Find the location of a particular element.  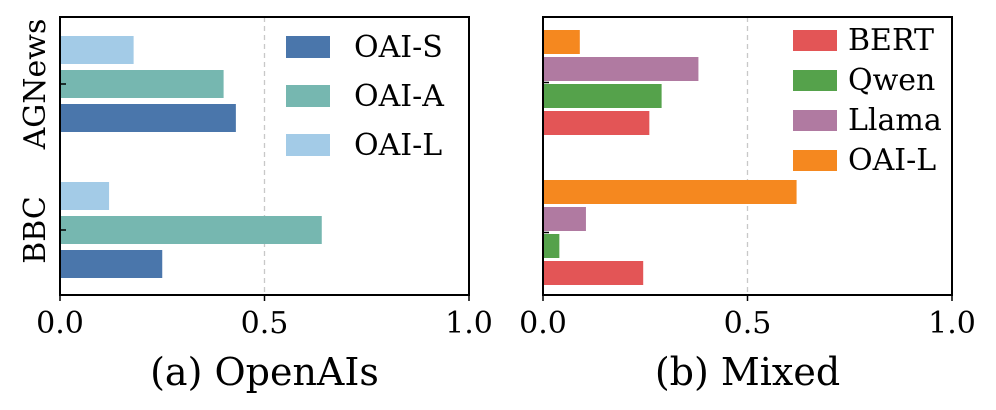

legend-swatch-oai-a is located at coordinates (308, 96).